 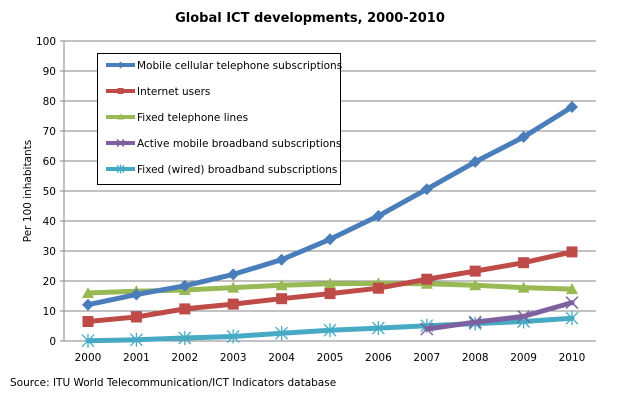 I want to click on series-line, so click(x=499, y=316).